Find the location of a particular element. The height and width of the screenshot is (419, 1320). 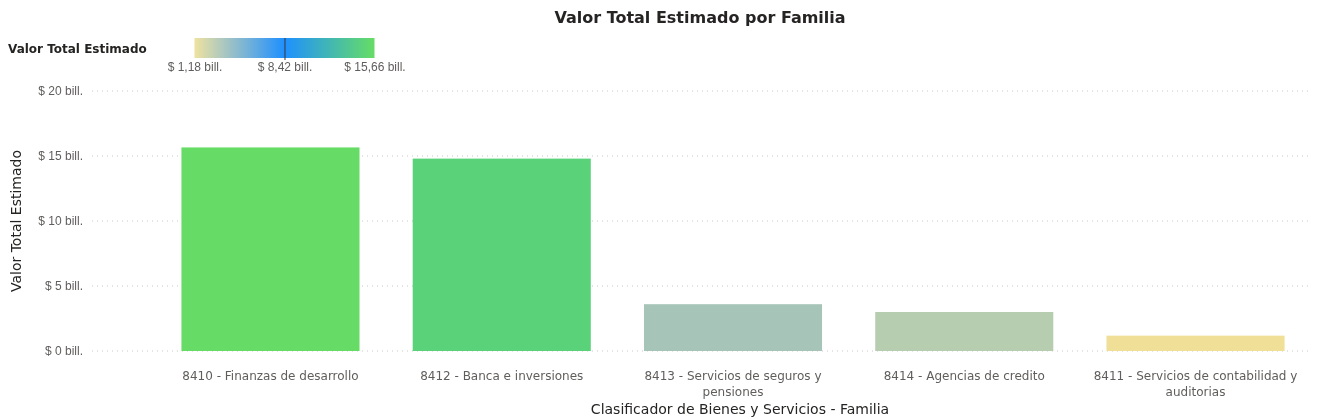

color-bar-label: $ 15,66 bill. is located at coordinates (375, 67).